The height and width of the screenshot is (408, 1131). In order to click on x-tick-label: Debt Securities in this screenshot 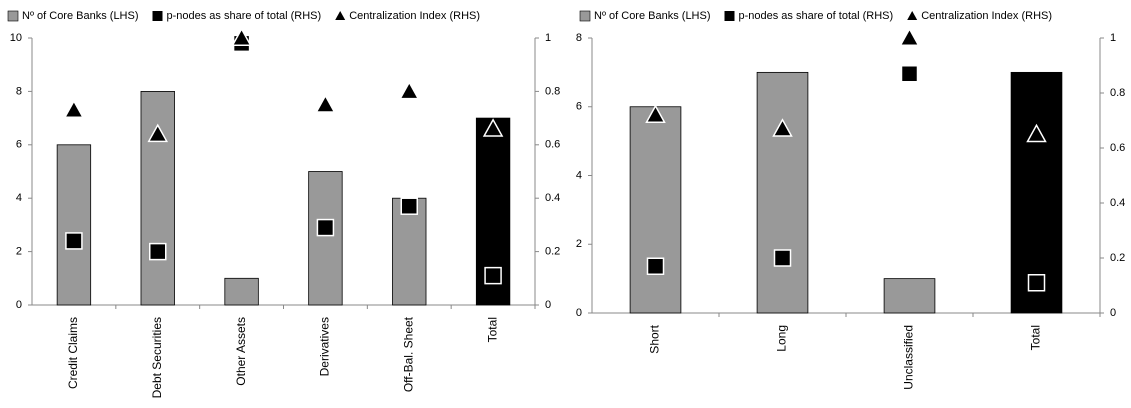, I will do `click(157, 357)`.